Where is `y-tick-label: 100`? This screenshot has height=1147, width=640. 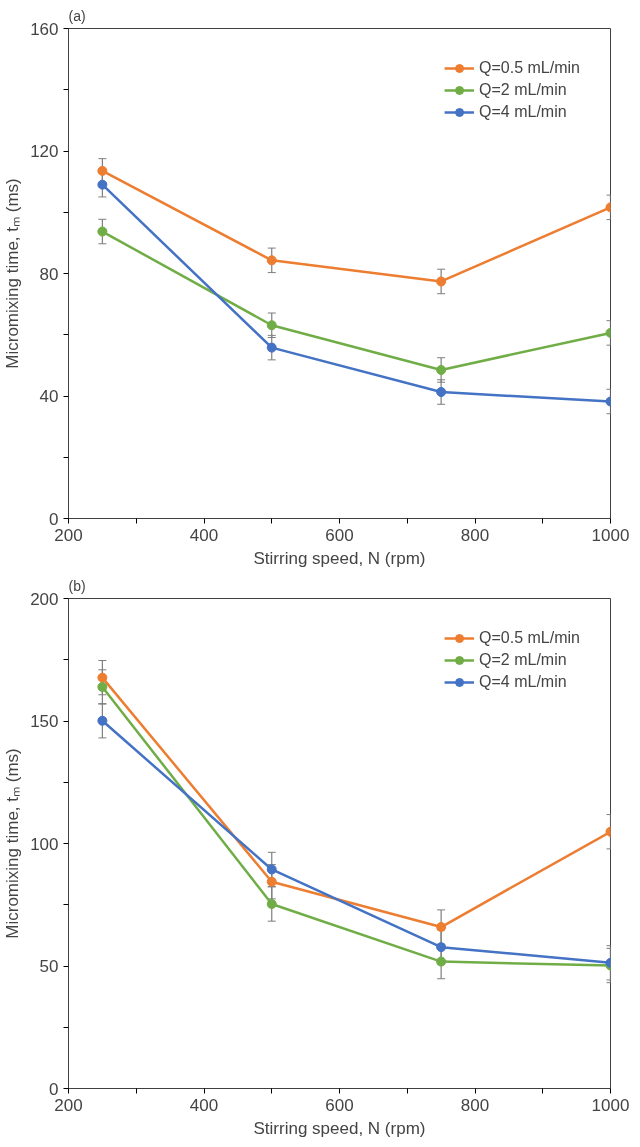 y-tick-label: 100 is located at coordinates (44, 844).